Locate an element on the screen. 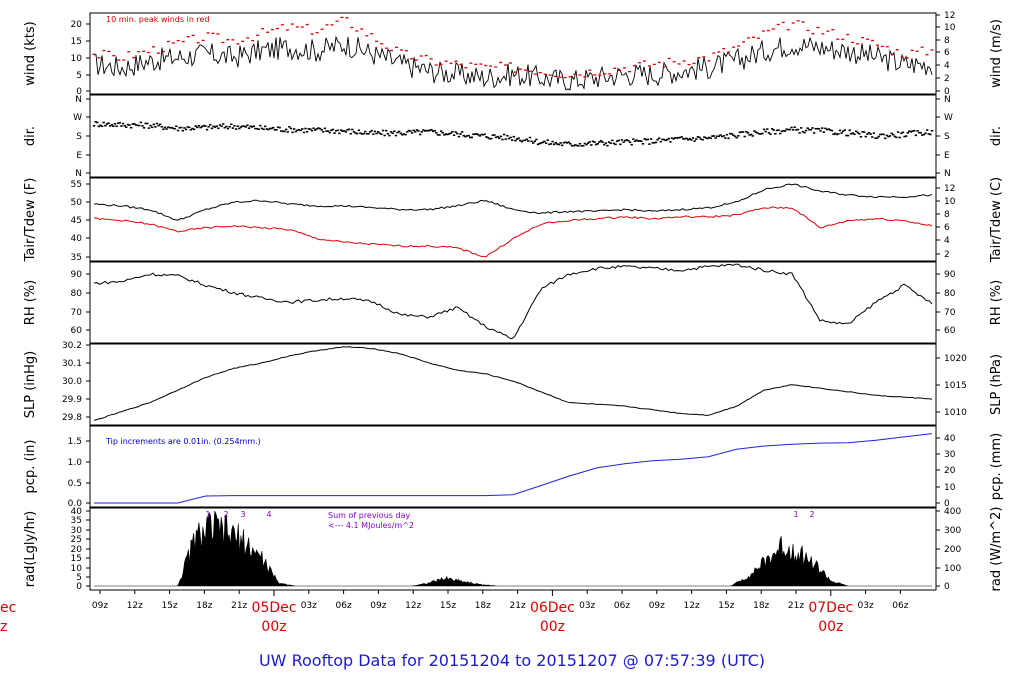 This screenshot has width=1024, height=700. left-tick-label: 70 is located at coordinates (77, 313).